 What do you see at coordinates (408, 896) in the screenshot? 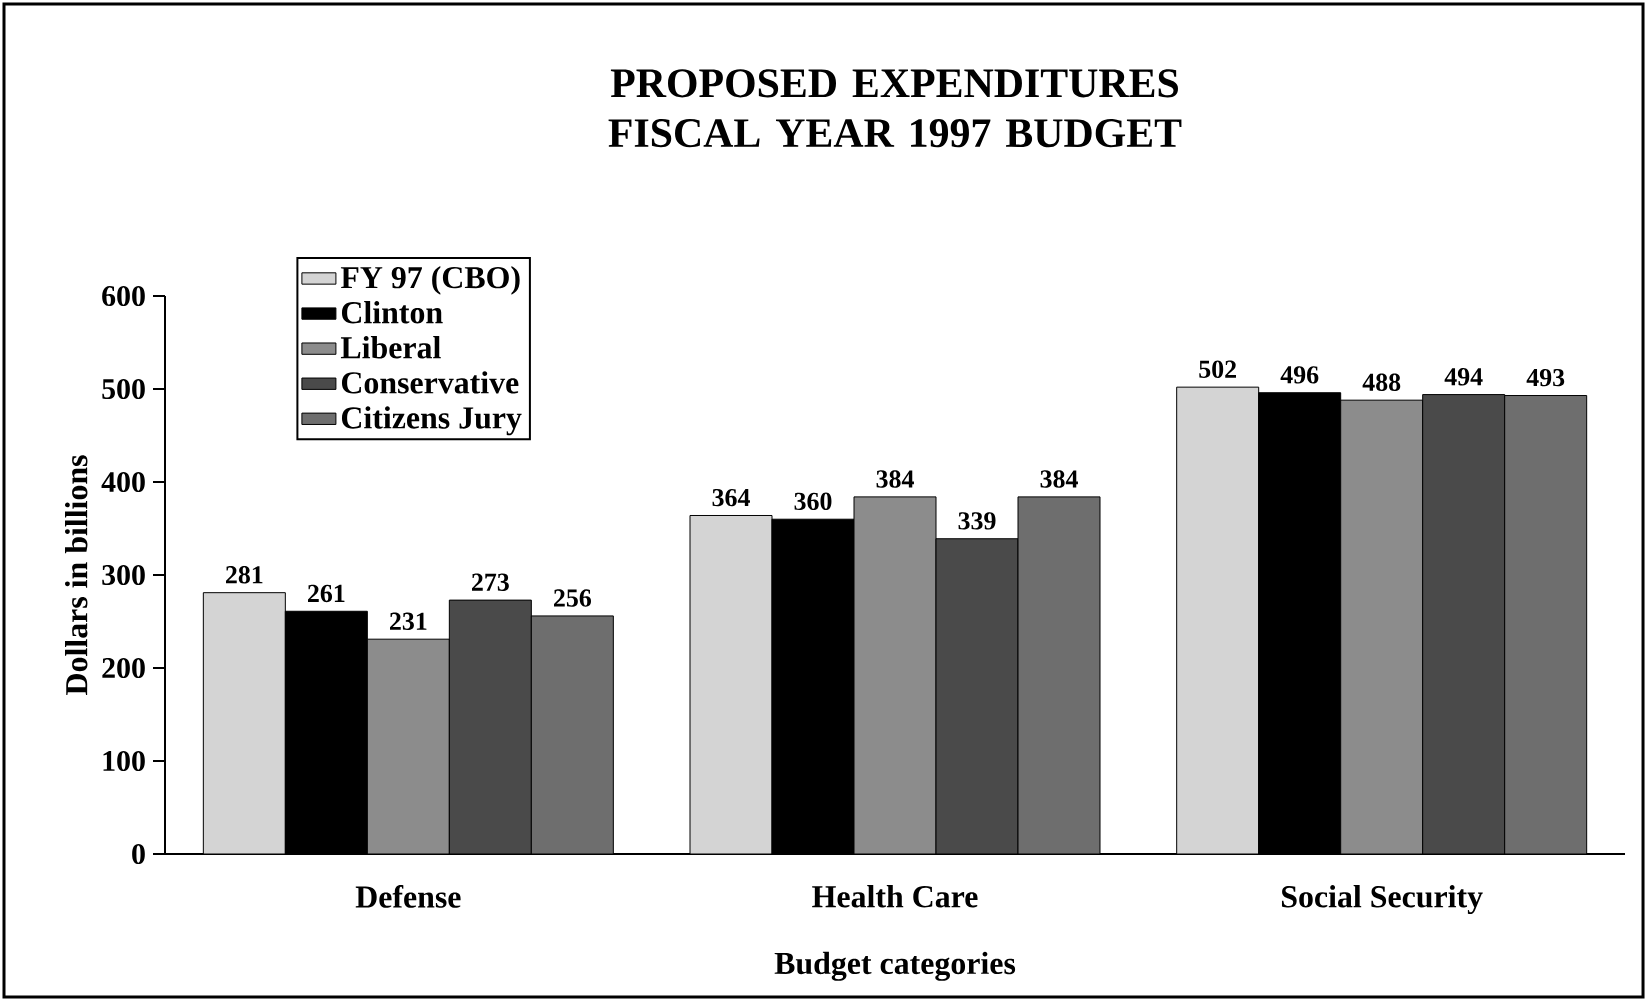
I see `x-tick-label: Defense` at bounding box center [408, 896].